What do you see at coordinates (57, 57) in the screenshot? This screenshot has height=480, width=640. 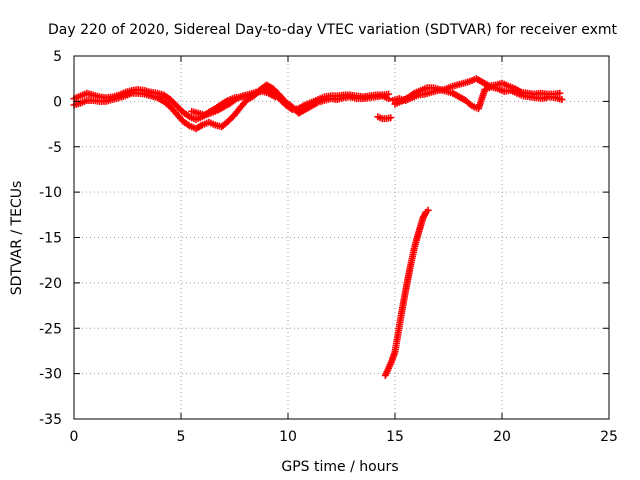 I see `y-tick-label: 5` at bounding box center [57, 57].